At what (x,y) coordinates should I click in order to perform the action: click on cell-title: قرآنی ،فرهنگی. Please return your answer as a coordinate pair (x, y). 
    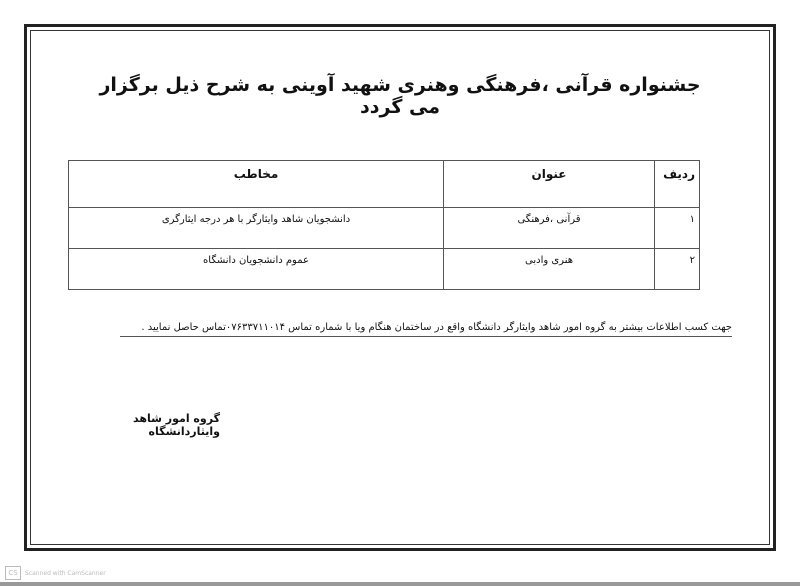
    Looking at the image, I should click on (549, 228).